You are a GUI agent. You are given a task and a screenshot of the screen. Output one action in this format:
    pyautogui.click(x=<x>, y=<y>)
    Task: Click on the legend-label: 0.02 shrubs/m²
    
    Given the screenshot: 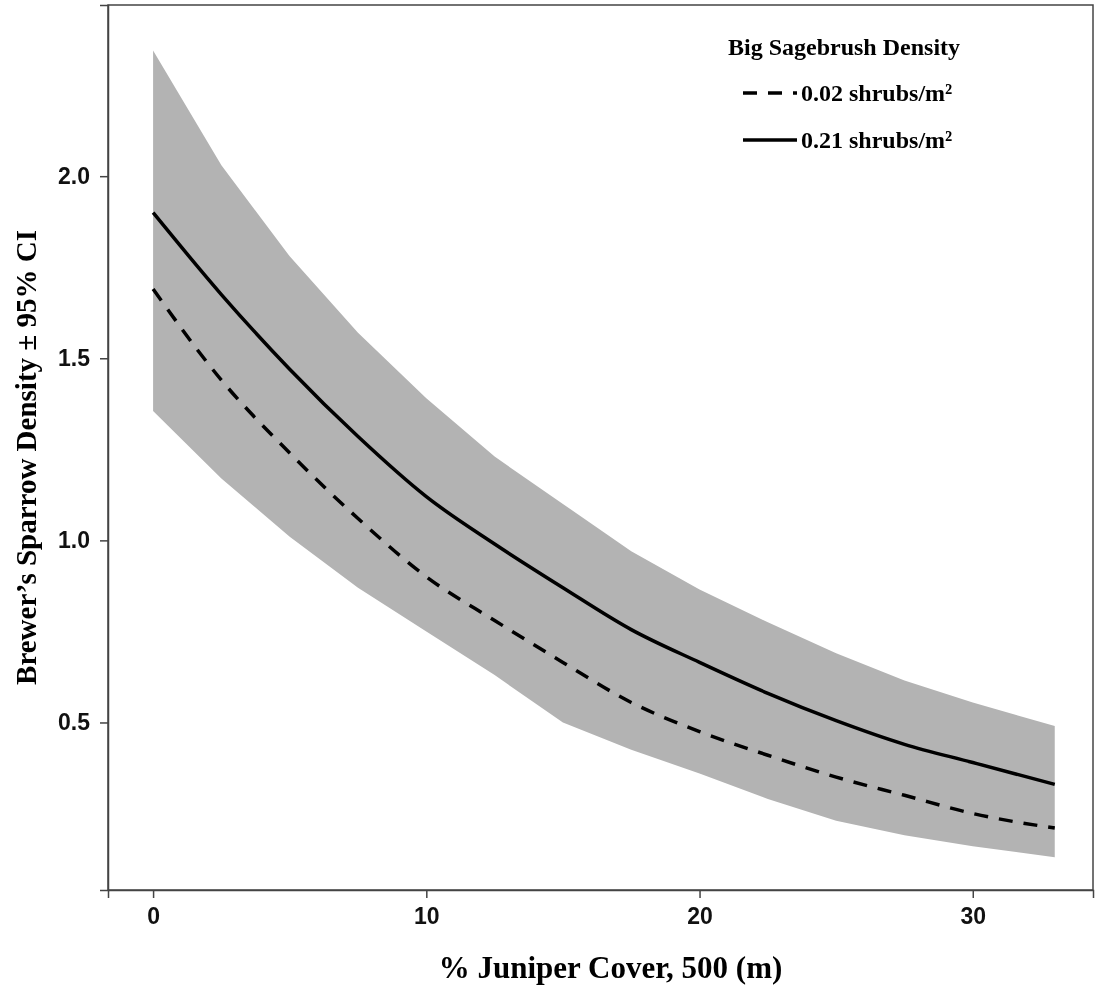 What is the action you would take?
    pyautogui.click(x=877, y=93)
    